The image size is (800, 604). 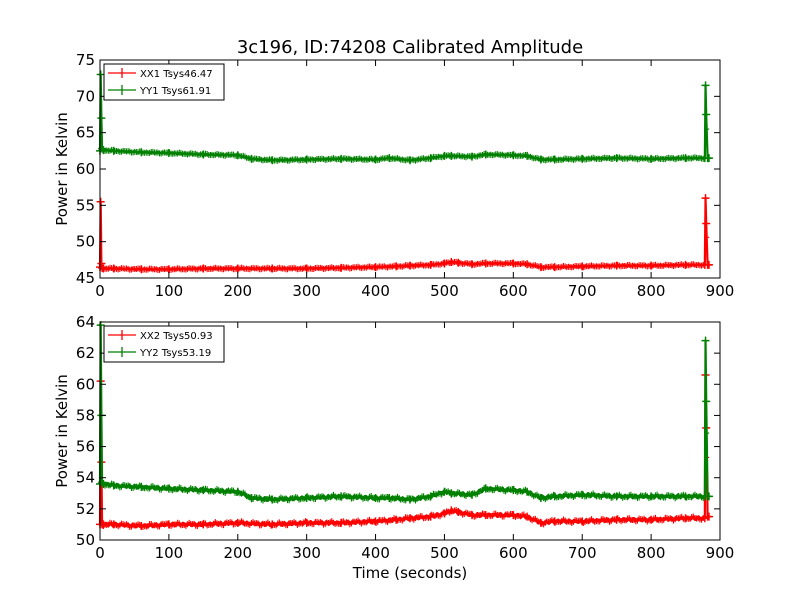 I want to click on top-xtick-label: 500, so click(x=444, y=291).